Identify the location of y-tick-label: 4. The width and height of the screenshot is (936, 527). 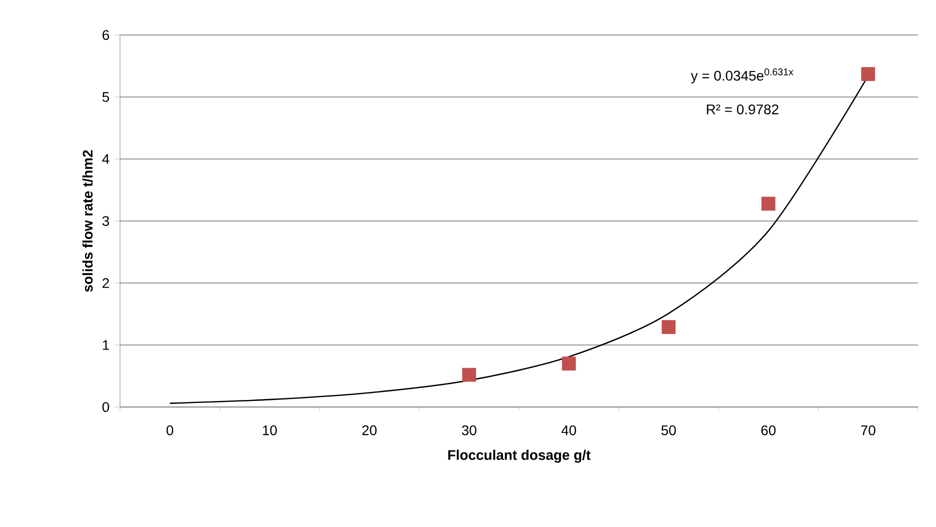
(106, 159).